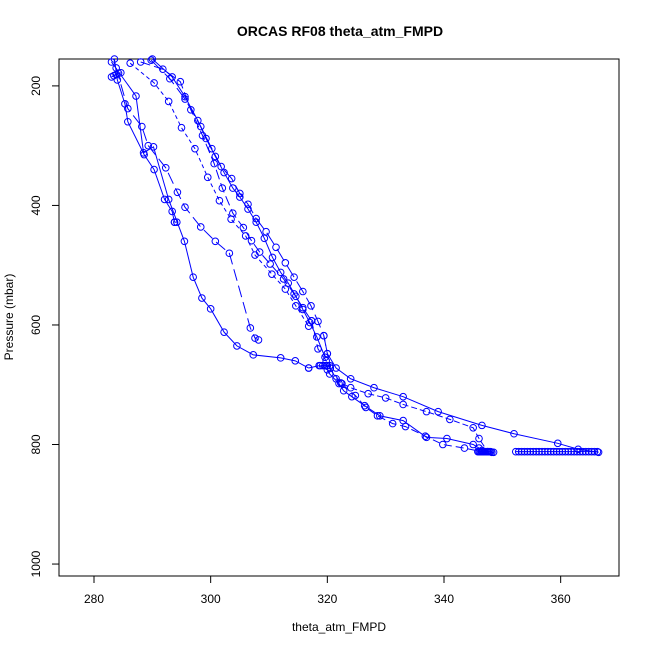  What do you see at coordinates (327, 599) in the screenshot?
I see `x-tick-label: 320` at bounding box center [327, 599].